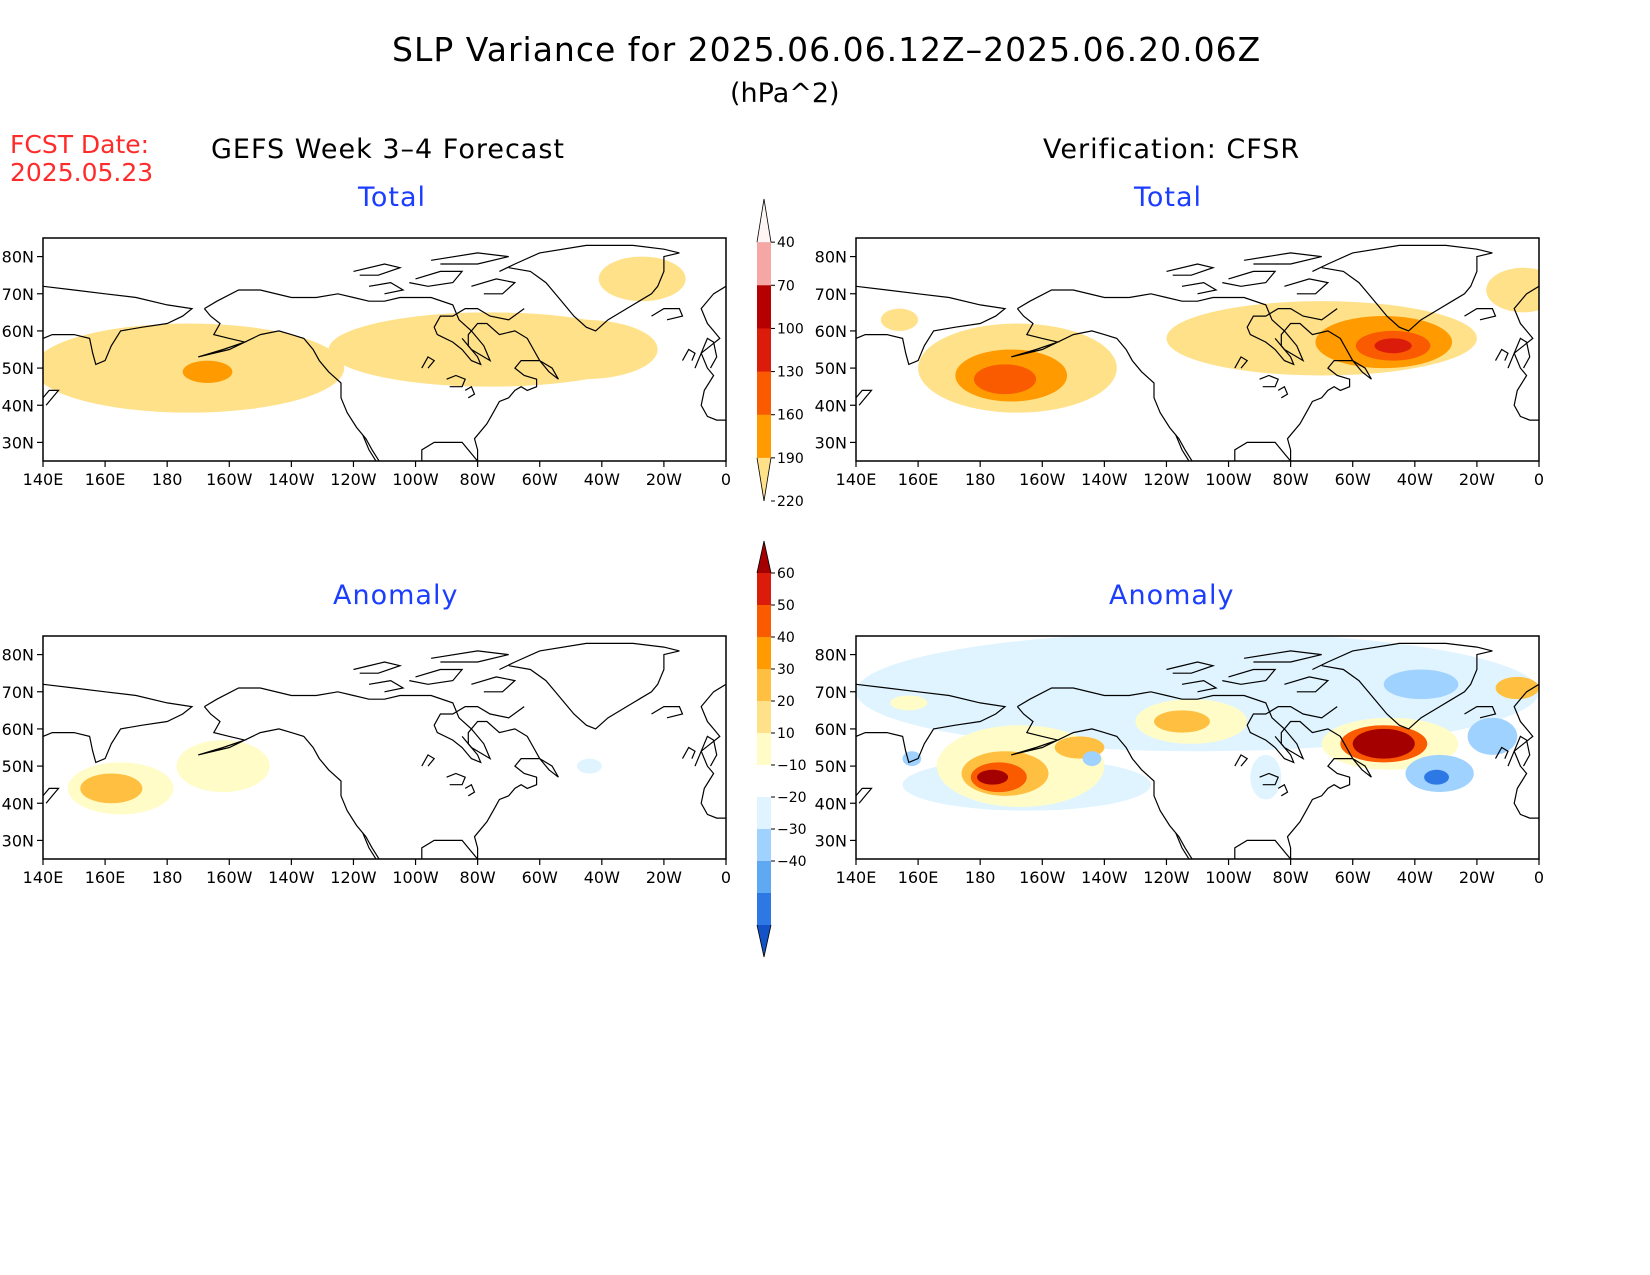 This screenshot has width=1650, height=1275. I want to click on units-label: (hPa^2), so click(785, 93).